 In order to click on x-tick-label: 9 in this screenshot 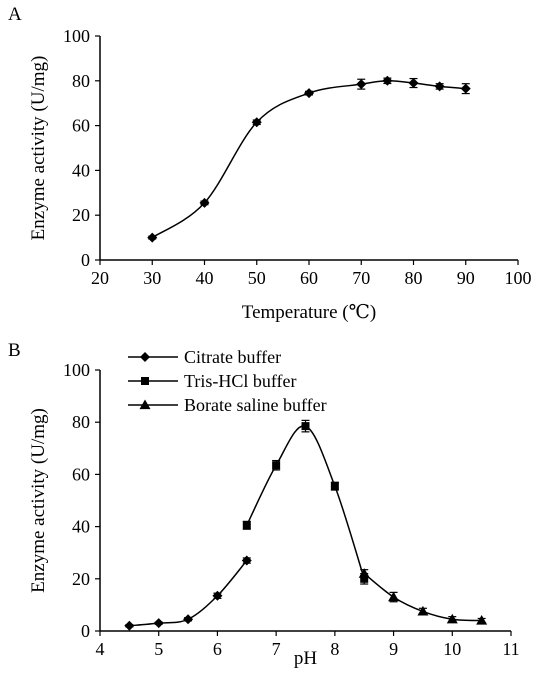, I will do `click(393, 649)`.